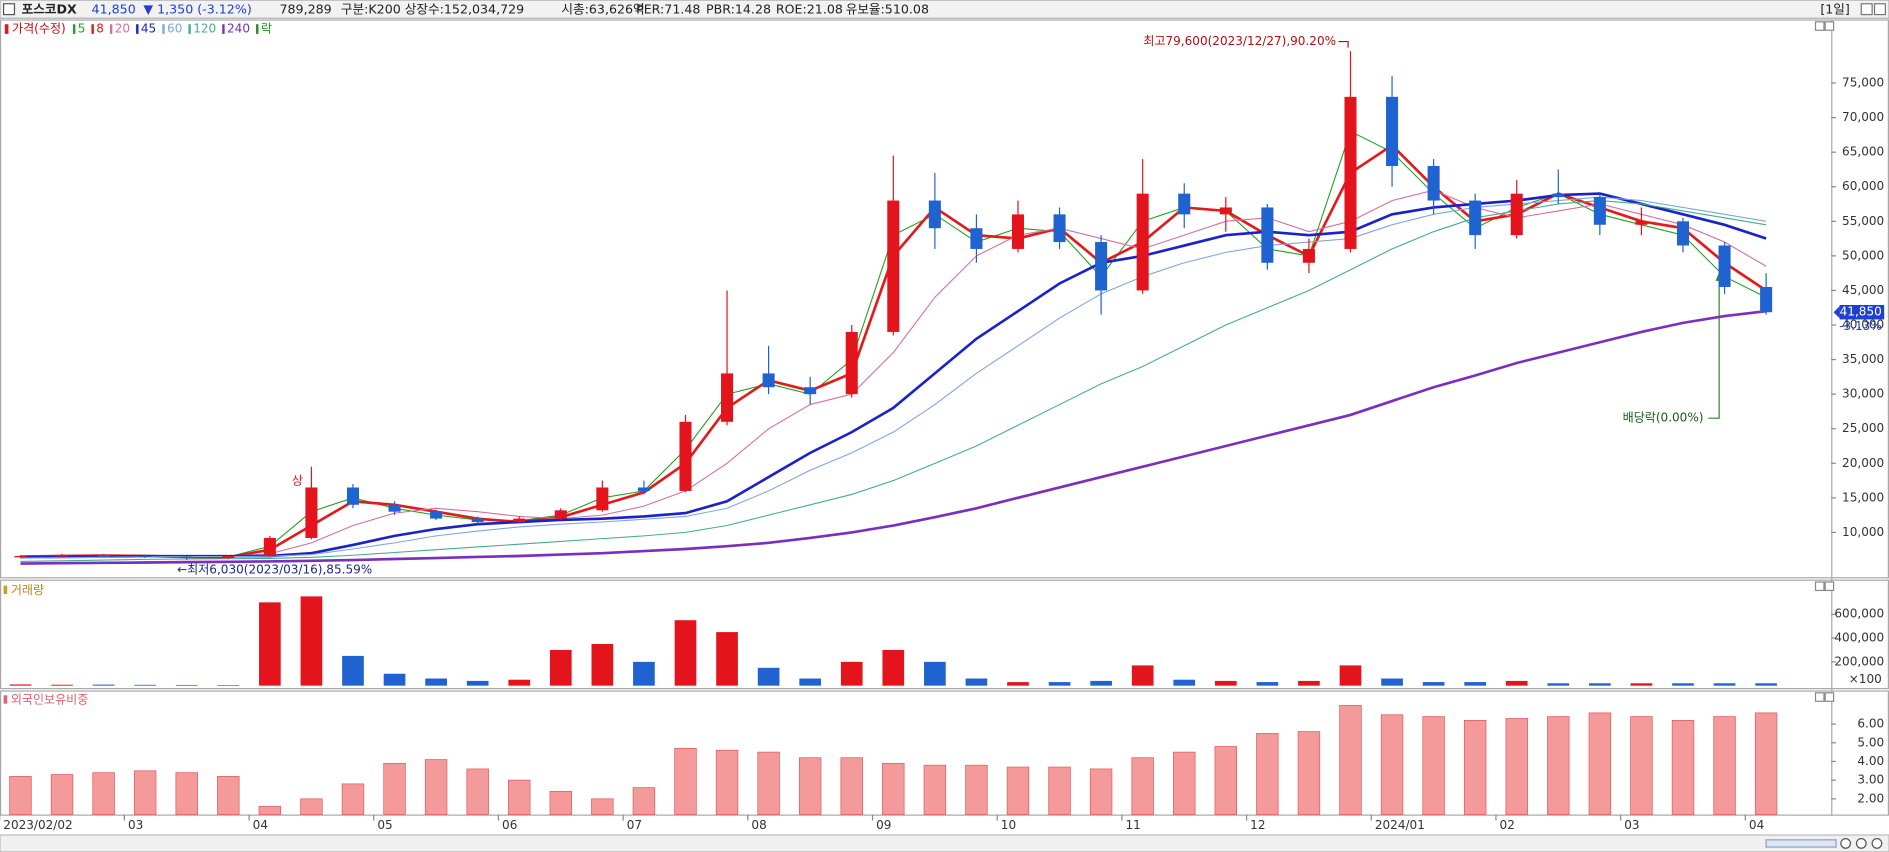 This screenshot has height=852, width=1889. Describe the element at coordinates (1870, 780) in the screenshot. I see `y-tick-label: 3.00` at that location.